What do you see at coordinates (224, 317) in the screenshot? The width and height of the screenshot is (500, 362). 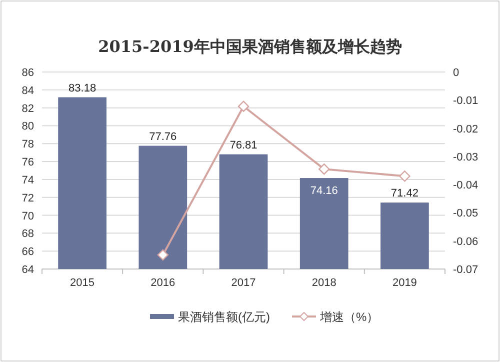 I see `legend-label: 果酒销售额(亿元)` at bounding box center [224, 317].